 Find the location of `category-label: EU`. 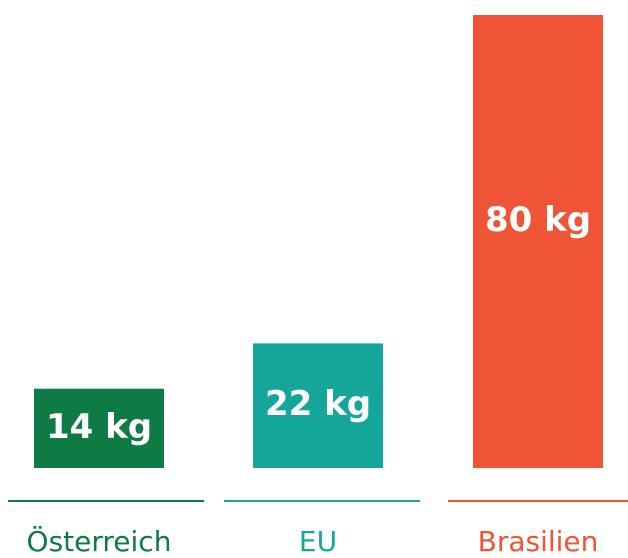

category-label: EU is located at coordinates (318, 541).